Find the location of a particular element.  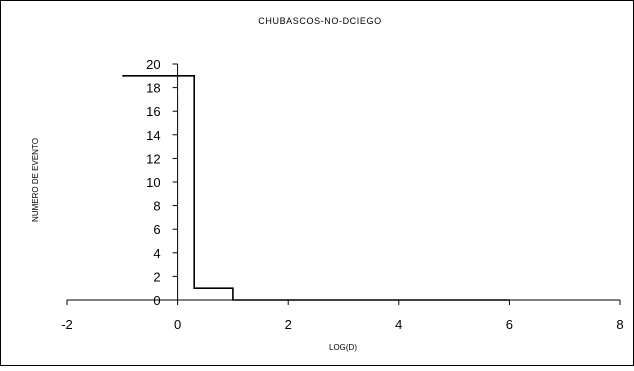

y-tick-label: 6 is located at coordinates (156, 229).